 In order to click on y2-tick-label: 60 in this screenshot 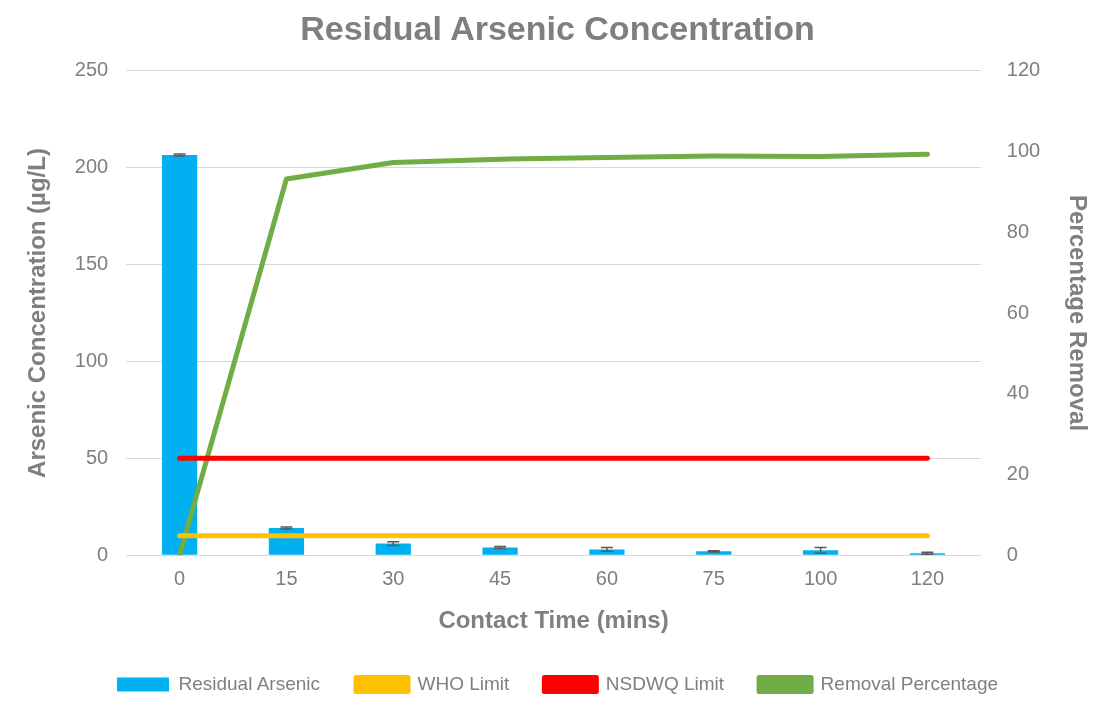, I will do `click(1018, 311)`.